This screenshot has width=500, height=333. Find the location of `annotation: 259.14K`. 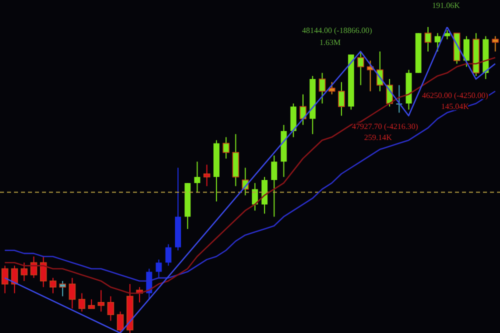

annotation: 259.14K is located at coordinates (378, 137).